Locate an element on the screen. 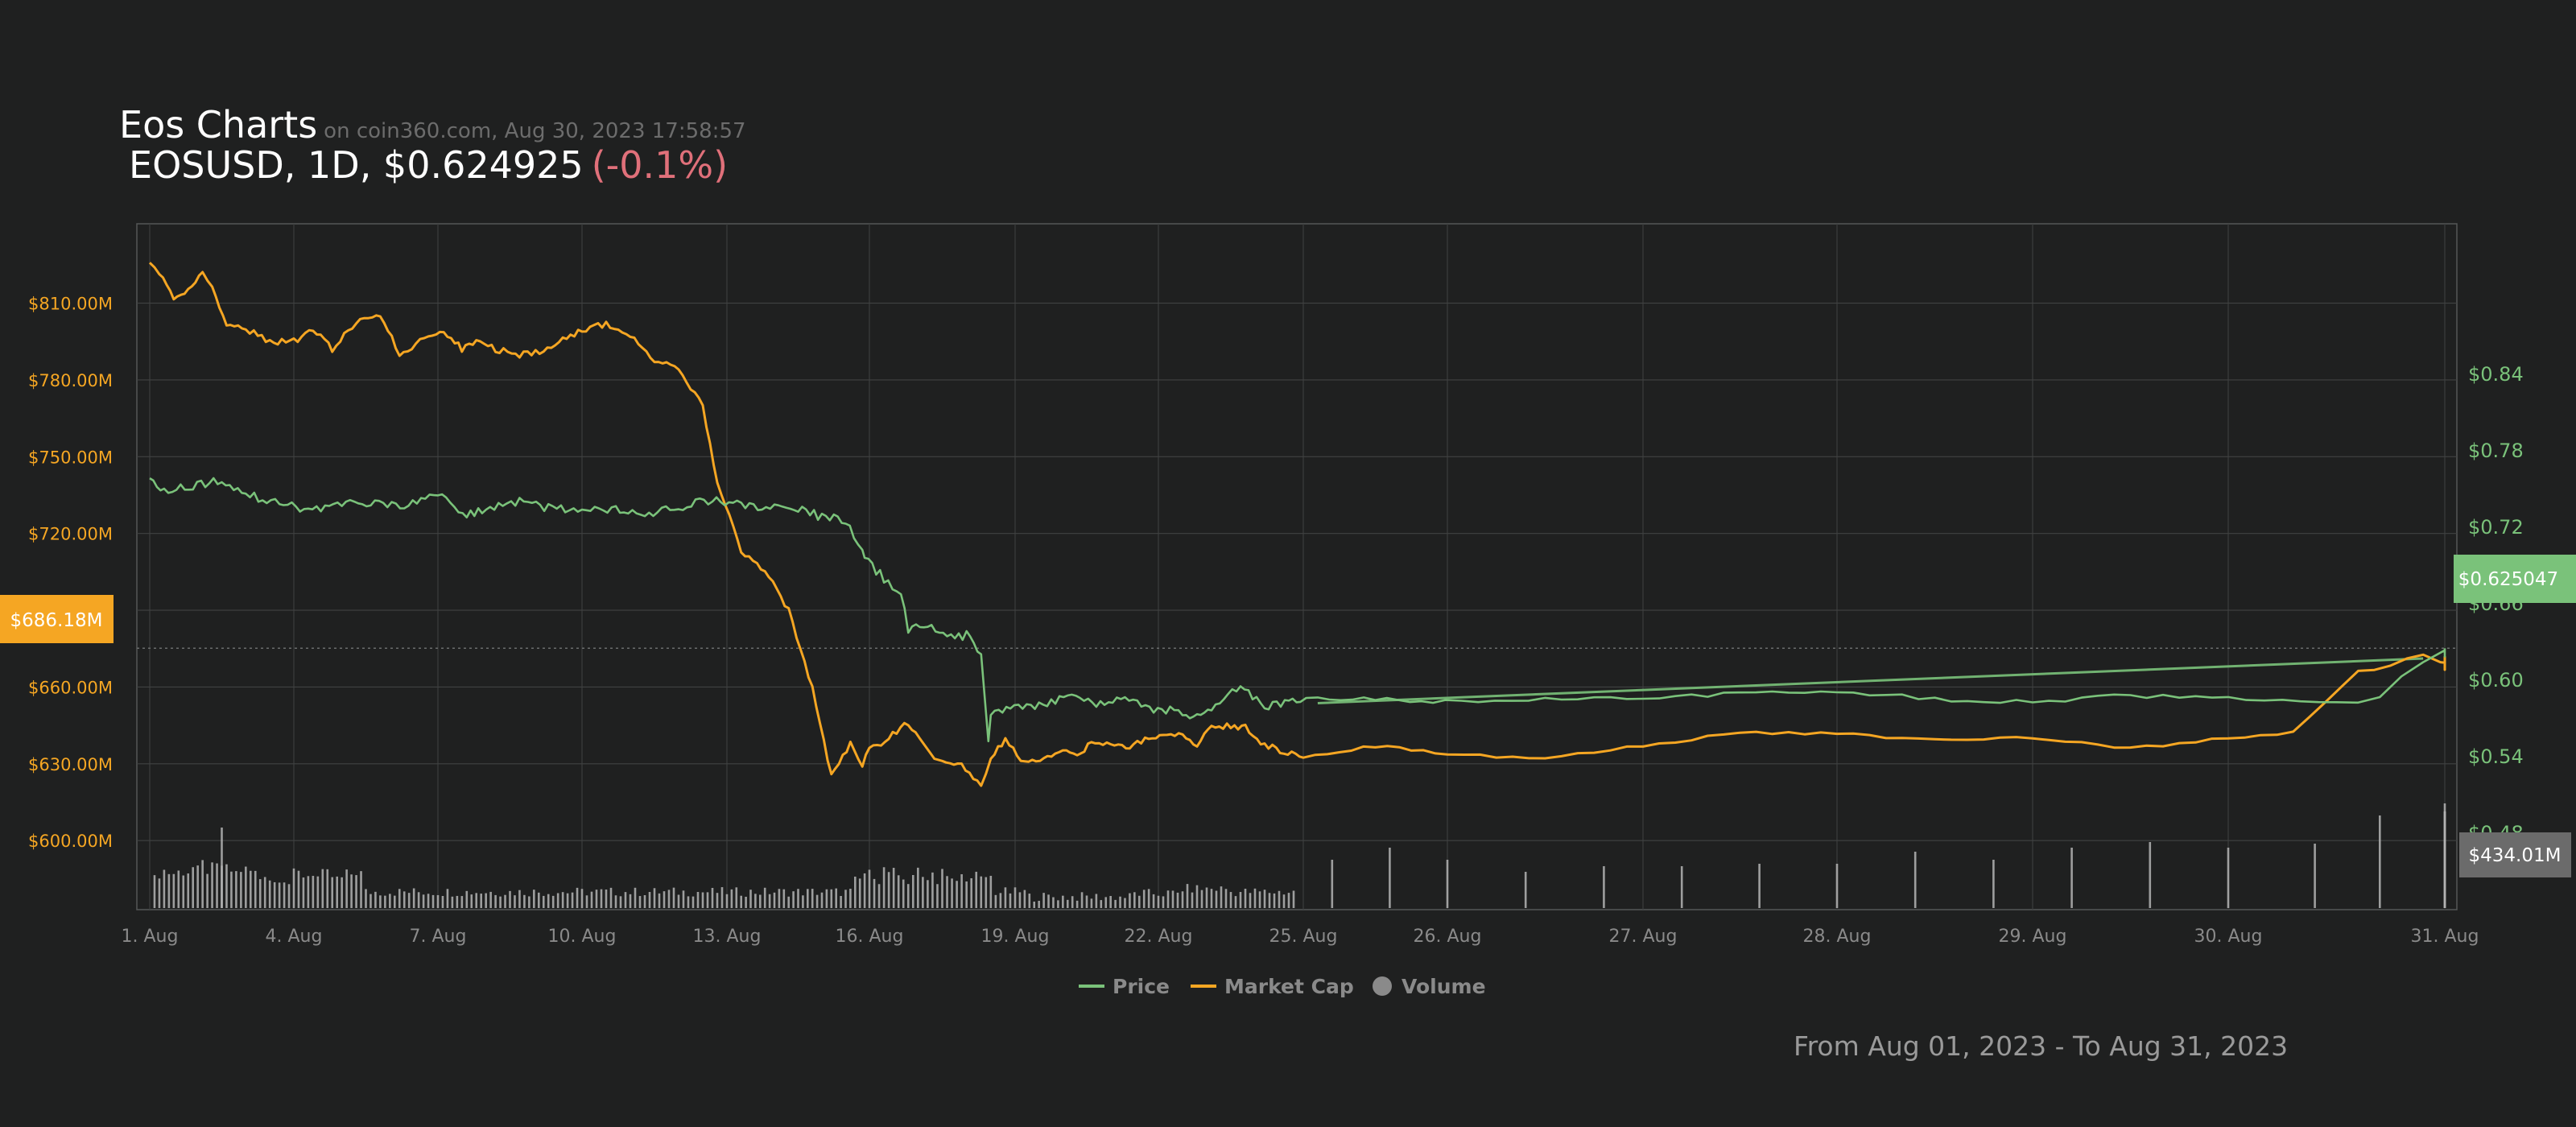  subtitle-line: EOSUSD, 1D, $0.624925 (-0.1%) is located at coordinates (437, 165).